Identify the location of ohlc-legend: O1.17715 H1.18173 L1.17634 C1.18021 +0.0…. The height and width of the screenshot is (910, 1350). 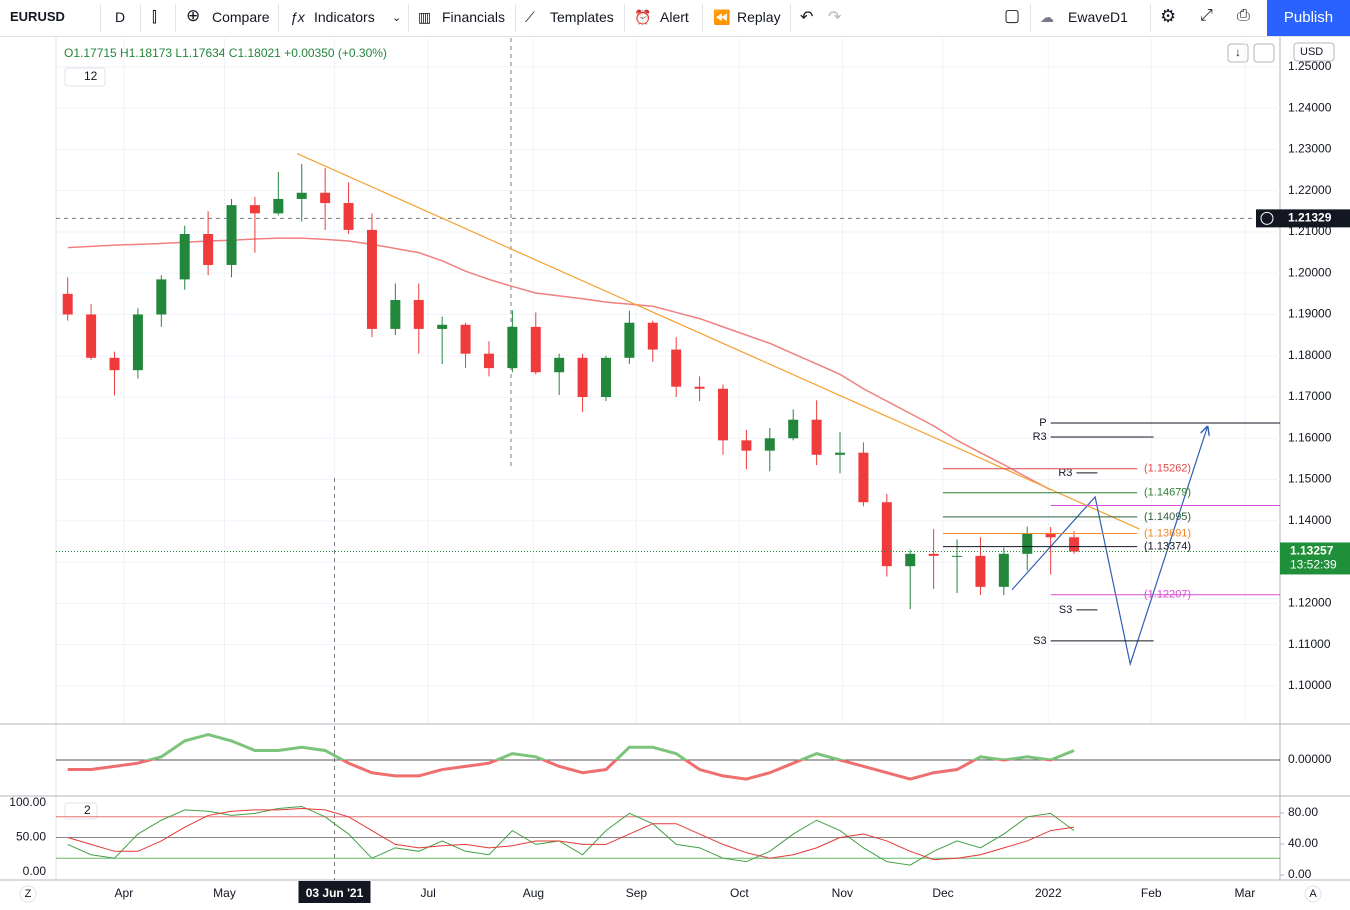
(225, 53).